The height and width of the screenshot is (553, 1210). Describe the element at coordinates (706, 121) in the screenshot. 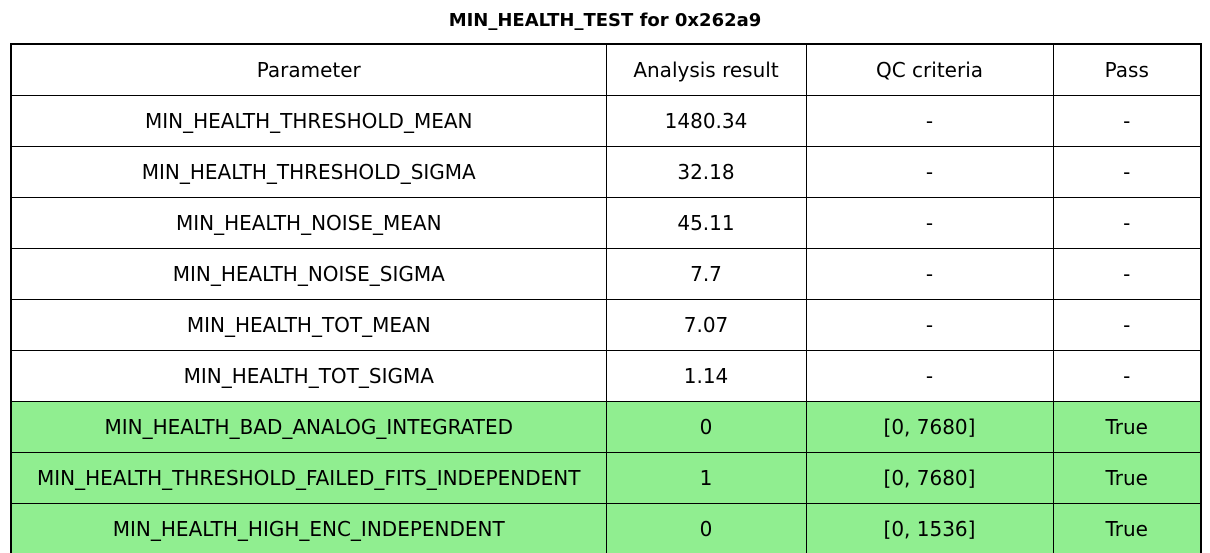

I see `analysis-result-cell: 1480.34` at that location.